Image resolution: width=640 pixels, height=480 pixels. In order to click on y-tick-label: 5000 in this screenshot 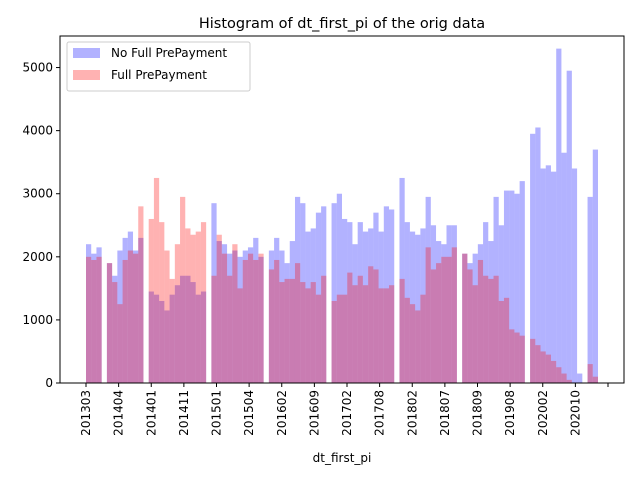, I will do `click(37, 68)`.